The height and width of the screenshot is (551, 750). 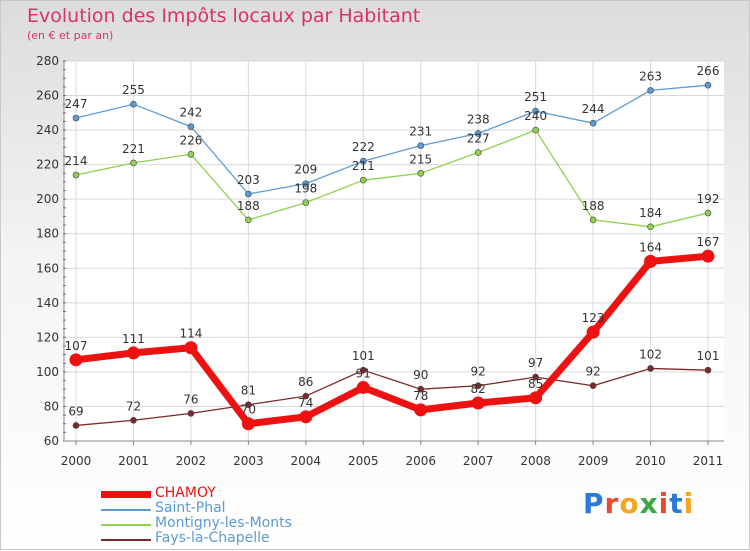 What do you see at coordinates (133, 90) in the screenshot?
I see `data-label-saint-phal: 255` at bounding box center [133, 90].